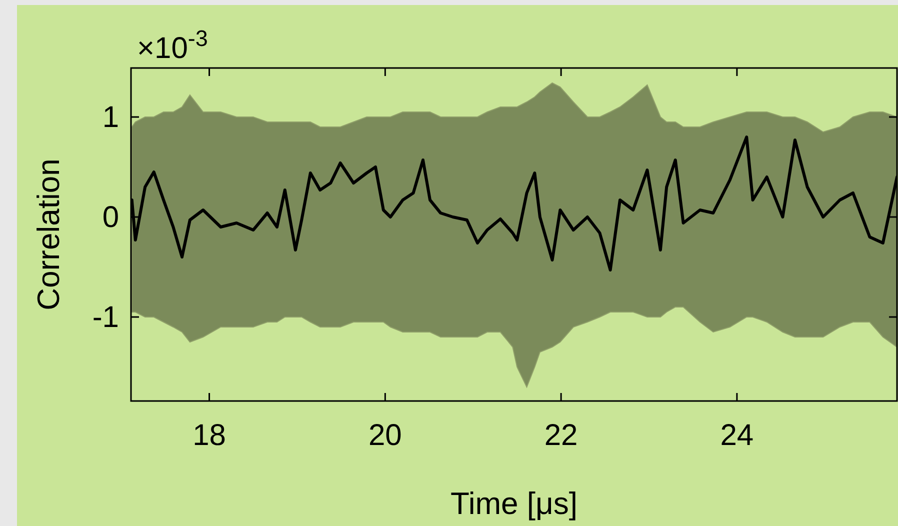 Image resolution: width=898 pixels, height=526 pixels. I want to click on y-tick-label: 0, so click(110, 217).